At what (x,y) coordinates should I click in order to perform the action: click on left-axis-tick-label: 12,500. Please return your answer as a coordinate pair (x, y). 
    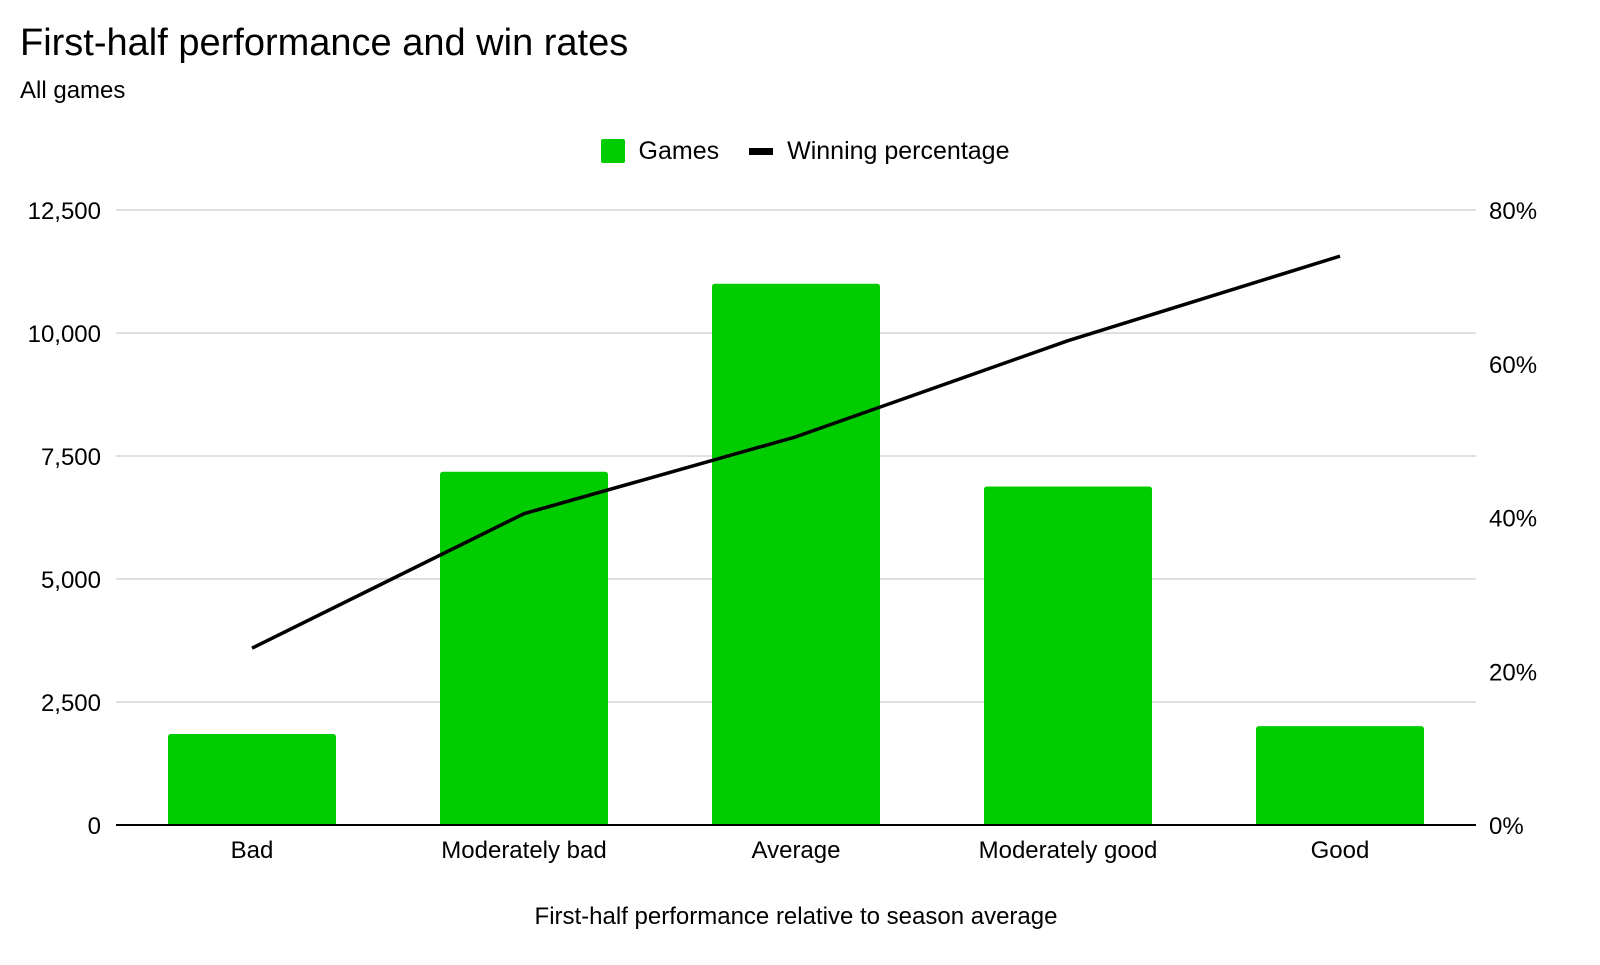
    Looking at the image, I should click on (64, 211).